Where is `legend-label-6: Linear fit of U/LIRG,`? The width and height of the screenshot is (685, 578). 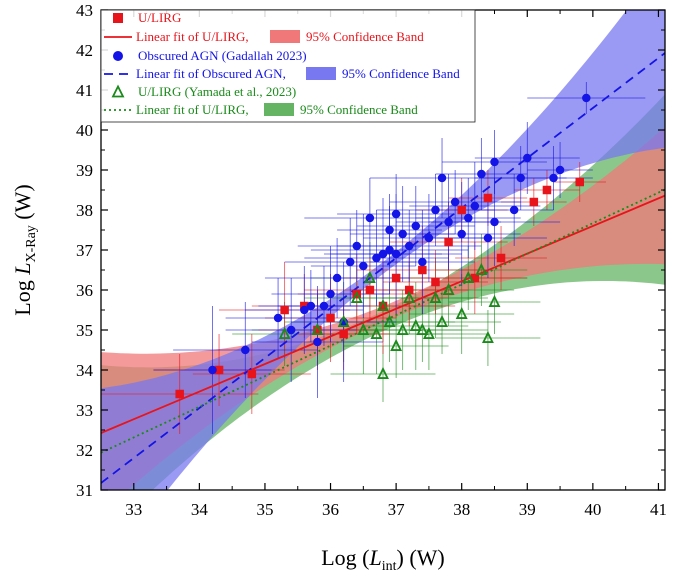 legend-label-6: Linear fit of U/LIRG, is located at coordinates (192, 109).